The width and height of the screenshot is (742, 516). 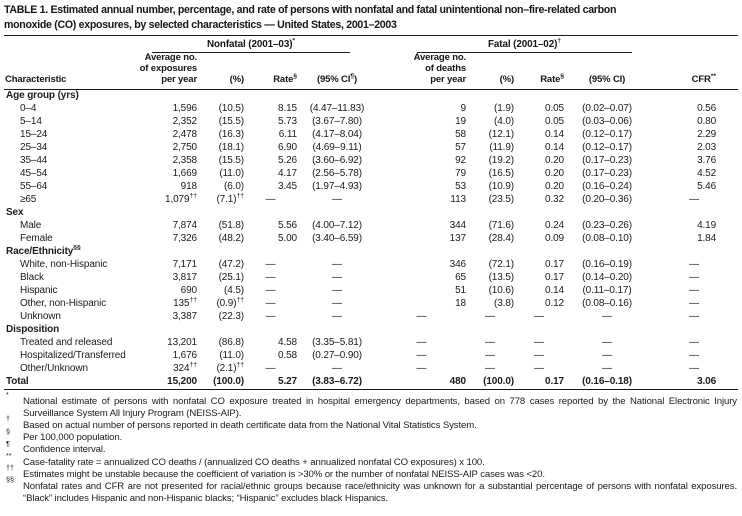 I want to click on cell-nonfatal-rate: 0.58, so click(x=287, y=356).